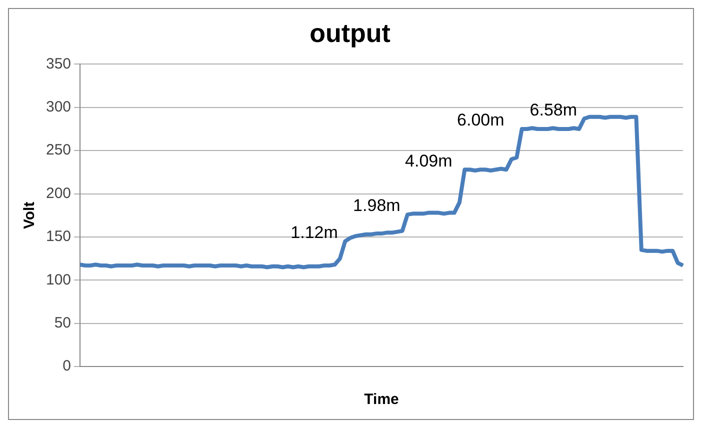  I want to click on y-tick-label: 100, so click(59, 279).